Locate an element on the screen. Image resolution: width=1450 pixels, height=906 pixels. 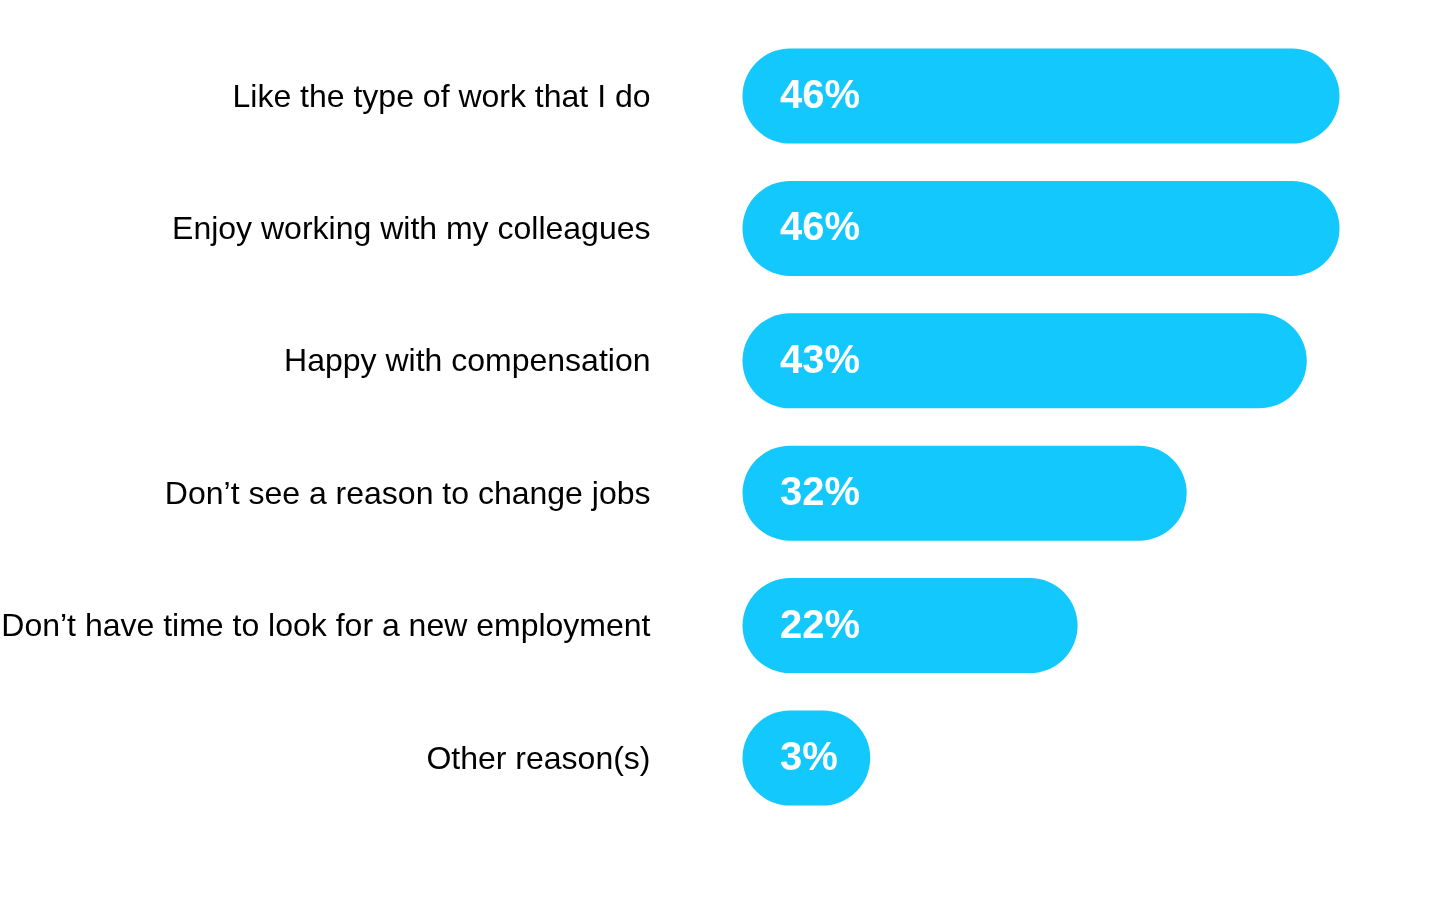
data-label: 43% is located at coordinates (820, 358).